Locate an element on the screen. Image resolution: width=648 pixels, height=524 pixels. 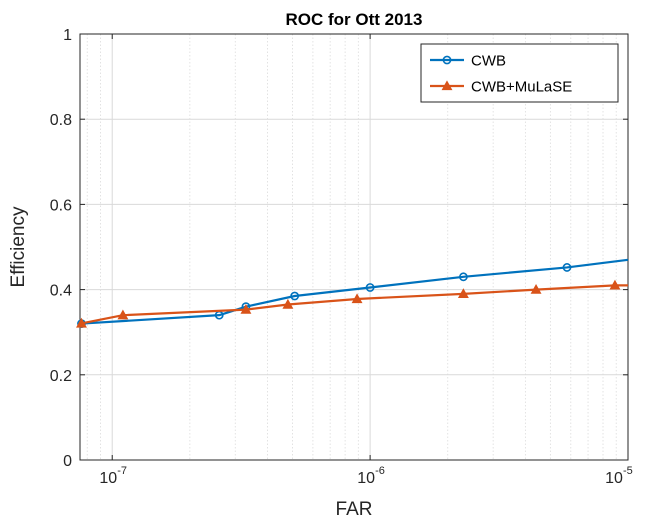
x-tick-exponent: -7 is located at coordinates (122, 471).